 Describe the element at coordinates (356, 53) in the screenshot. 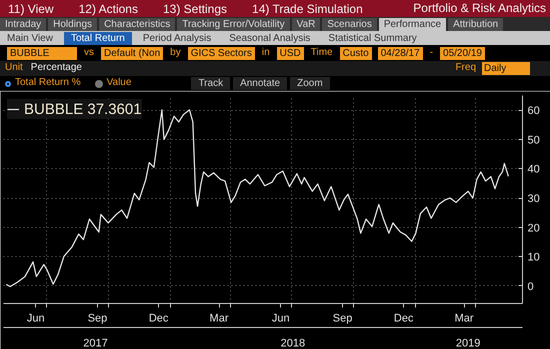

I see `text: Custo` at that location.